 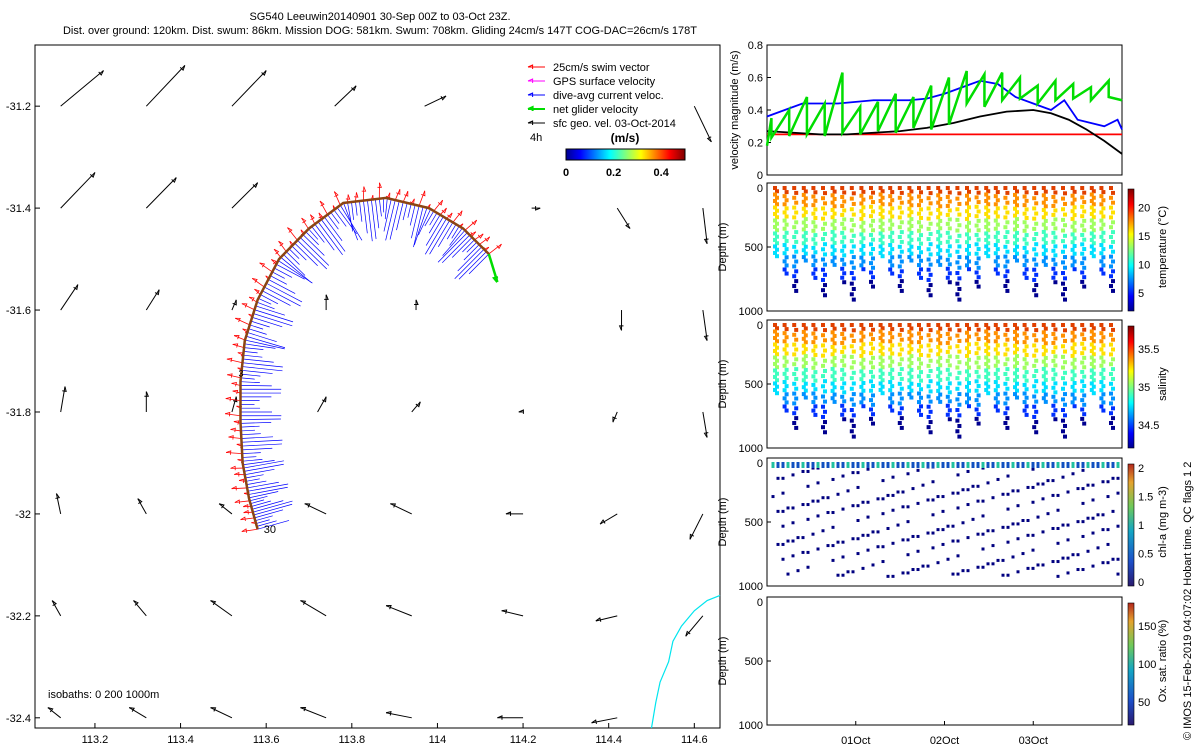 What do you see at coordinates (751, 312) in the screenshot?
I see `depth-ytick-label: 1000` at bounding box center [751, 312].